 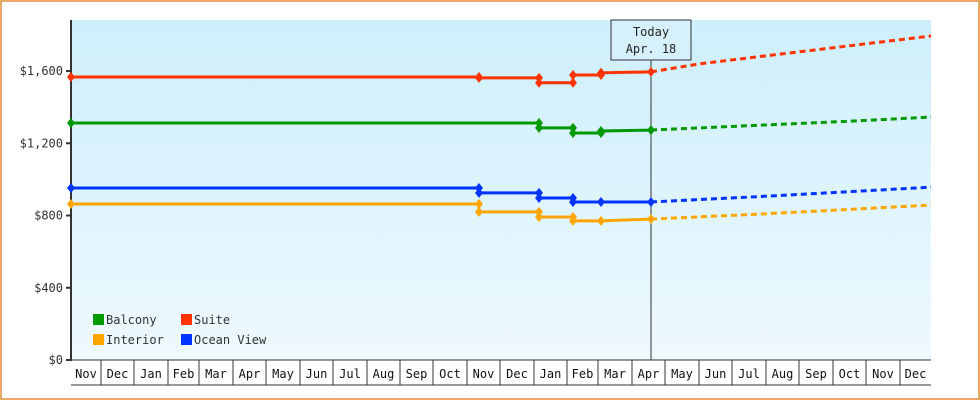 What do you see at coordinates (48, 216) in the screenshot?
I see `y-tick-label: $800` at bounding box center [48, 216].